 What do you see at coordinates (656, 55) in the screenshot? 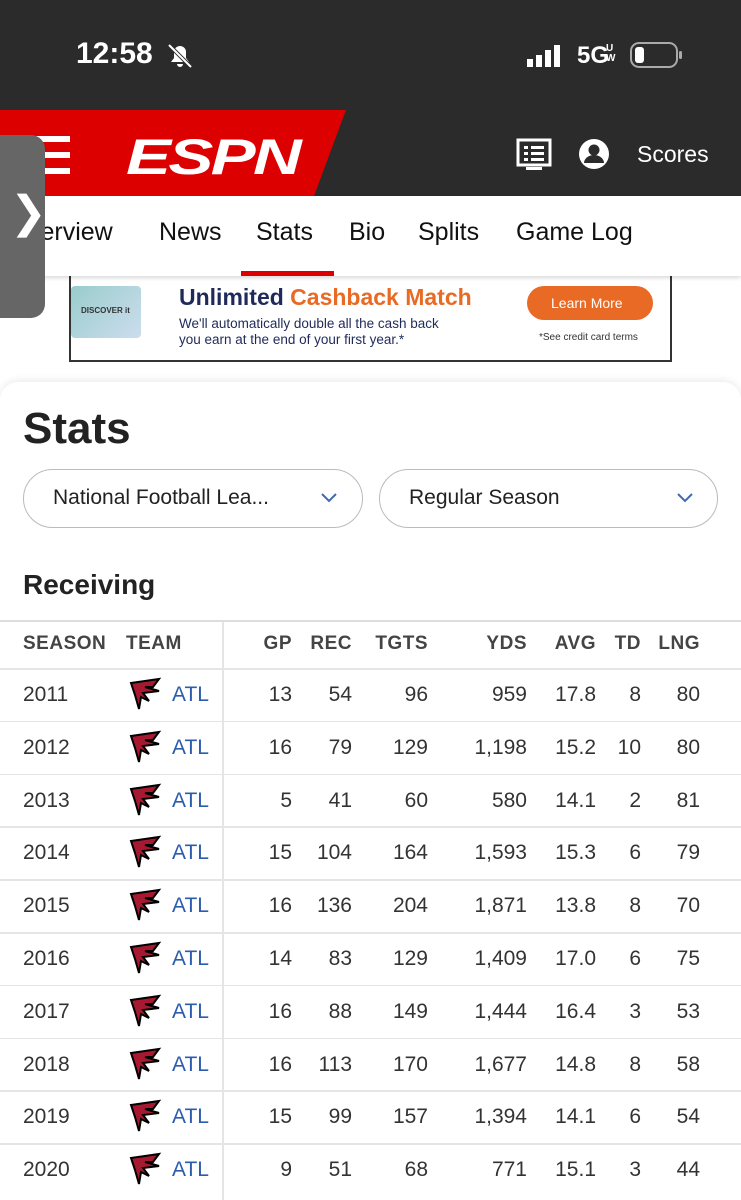
I see `battery-icon` at bounding box center [656, 55].